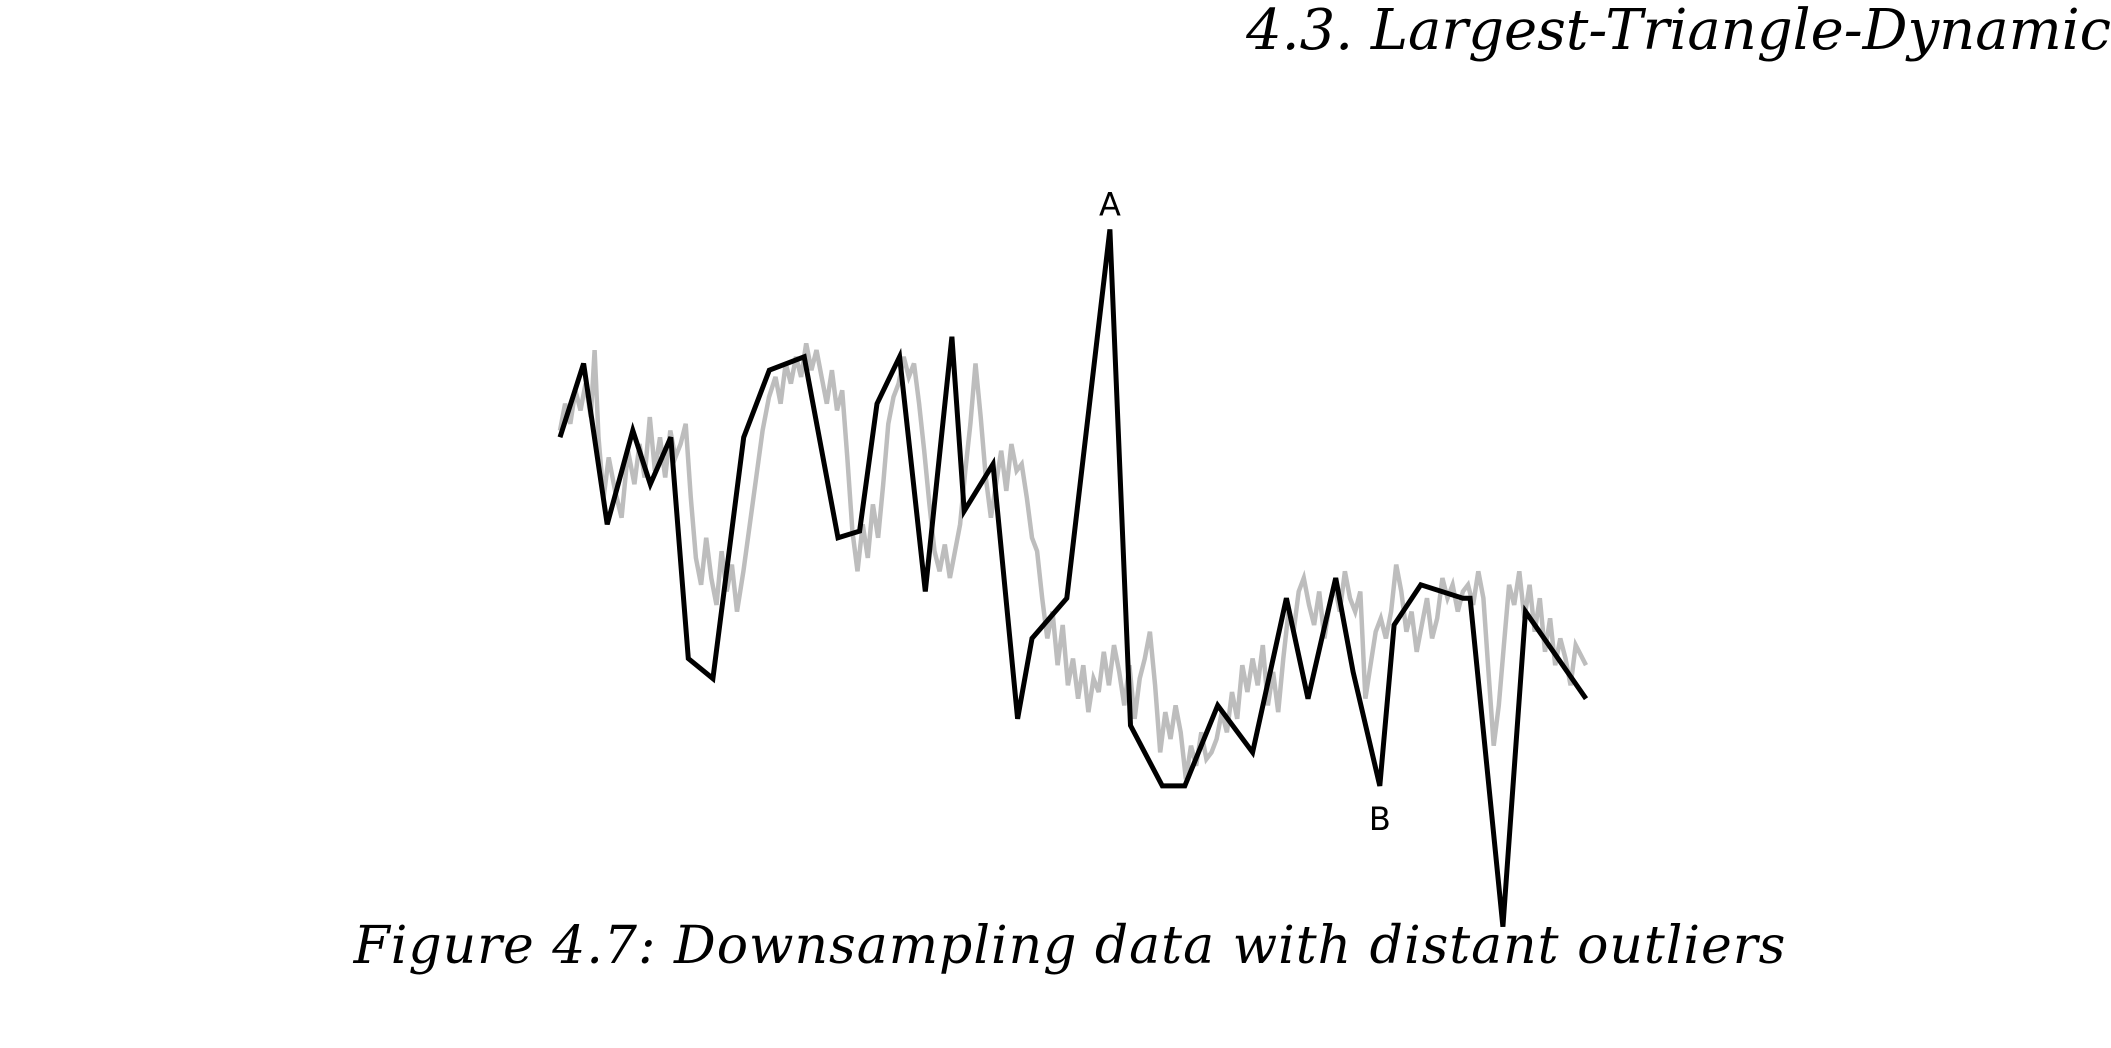 The image size is (2111, 1048). Describe the element at coordinates (1380, 819) in the screenshot. I see `annotation-label-b: B` at that location.